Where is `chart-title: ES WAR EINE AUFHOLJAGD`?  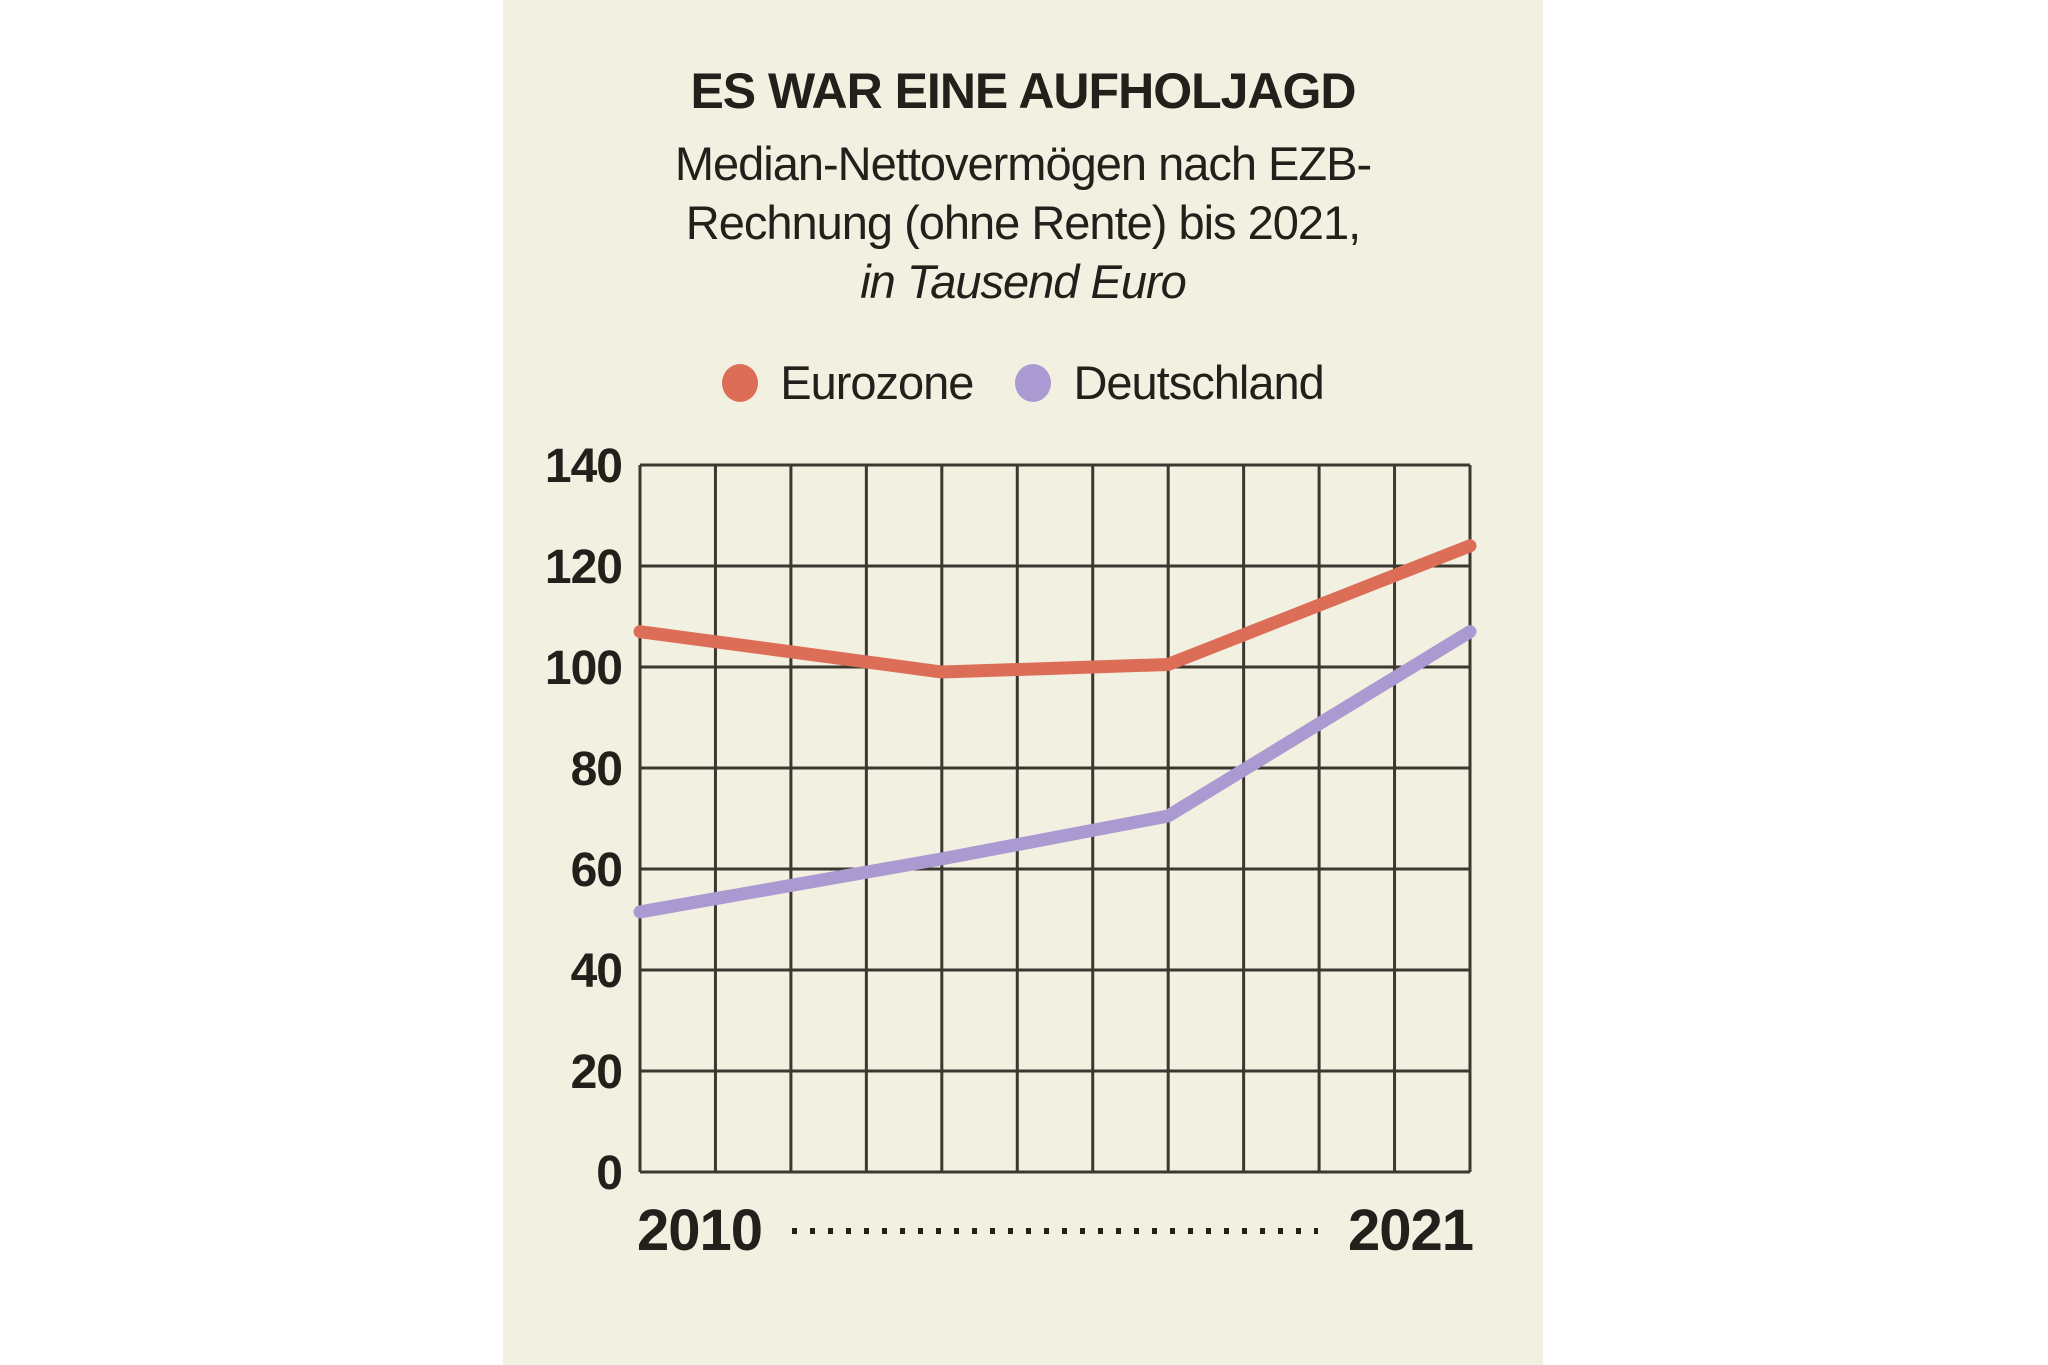
chart-title: ES WAR EINE AUFHOLJAGD is located at coordinates (1023, 91).